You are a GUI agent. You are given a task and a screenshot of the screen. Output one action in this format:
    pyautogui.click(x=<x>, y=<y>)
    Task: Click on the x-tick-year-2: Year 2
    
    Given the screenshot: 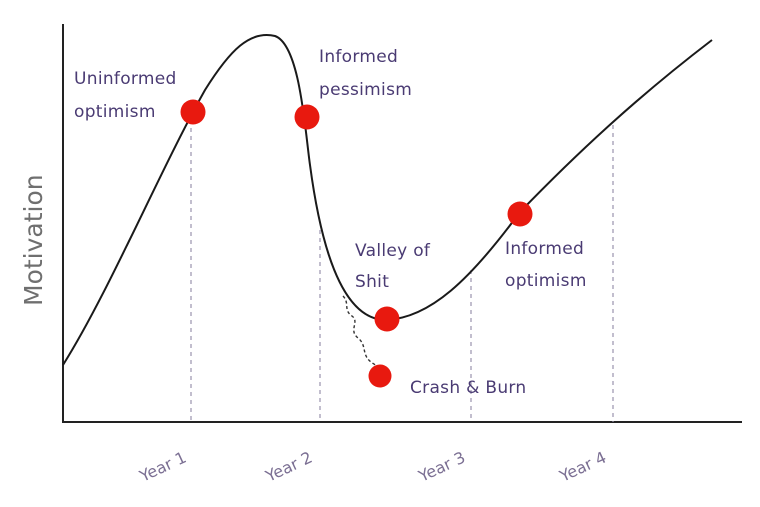 What is the action you would take?
    pyautogui.click(x=288, y=467)
    